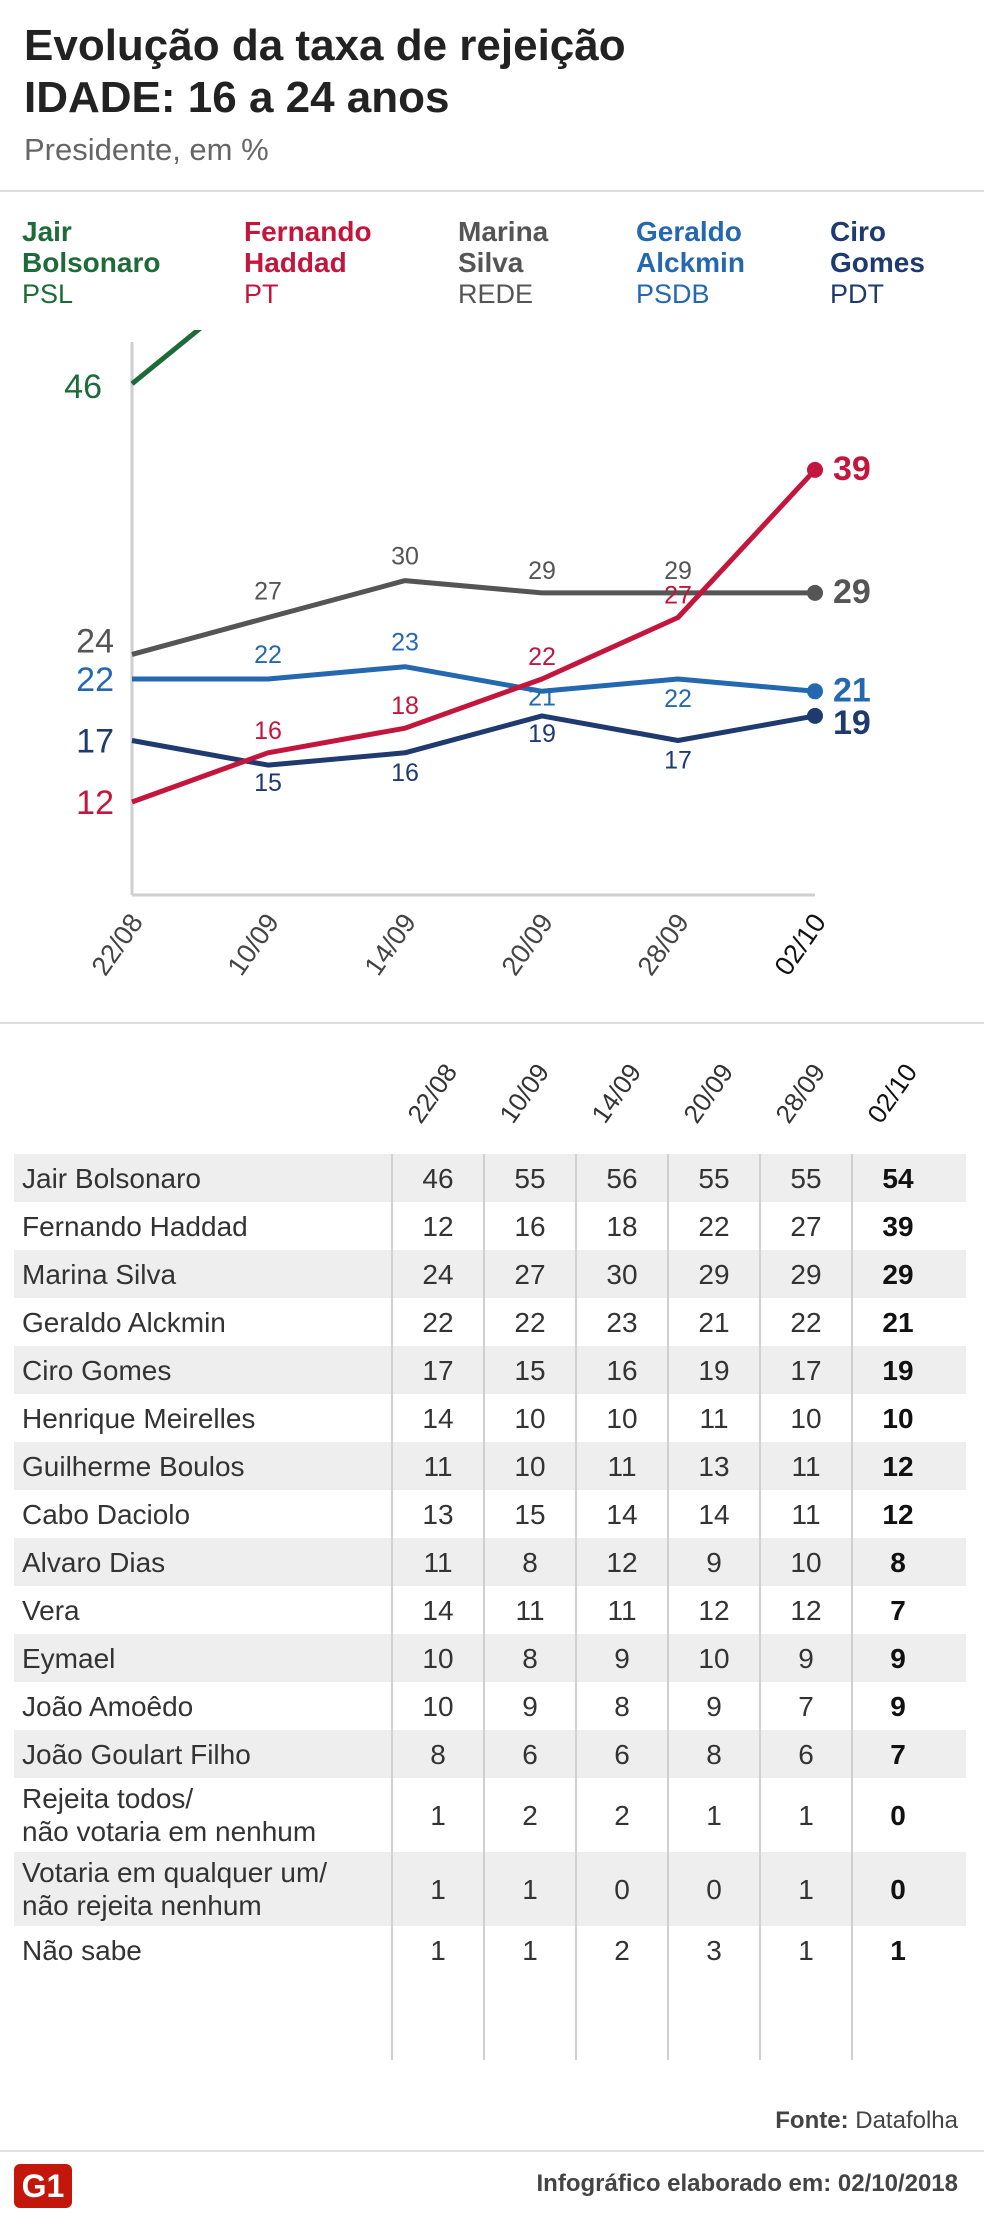 This screenshot has width=984, height=2225. Describe the element at coordinates (99, 1274) in the screenshot. I see `row-label: Marina Silva` at that location.